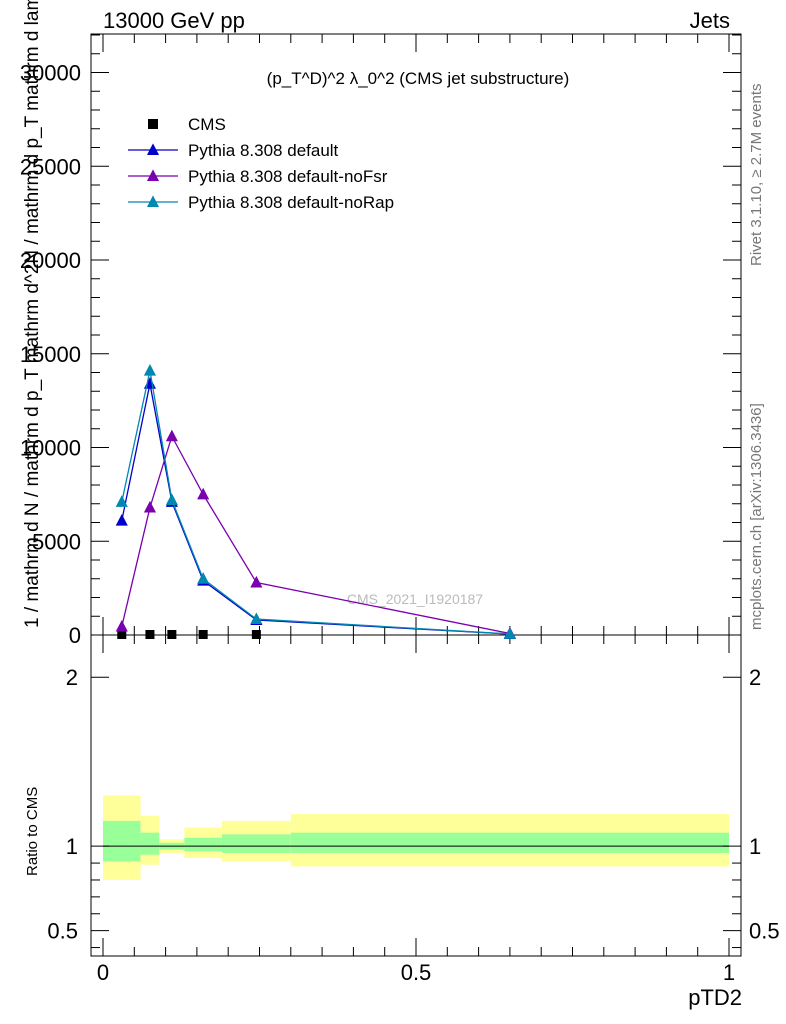  What do you see at coordinates (50, 448) in the screenshot?
I see `main-y-tick-label-2: 10000` at bounding box center [50, 448].